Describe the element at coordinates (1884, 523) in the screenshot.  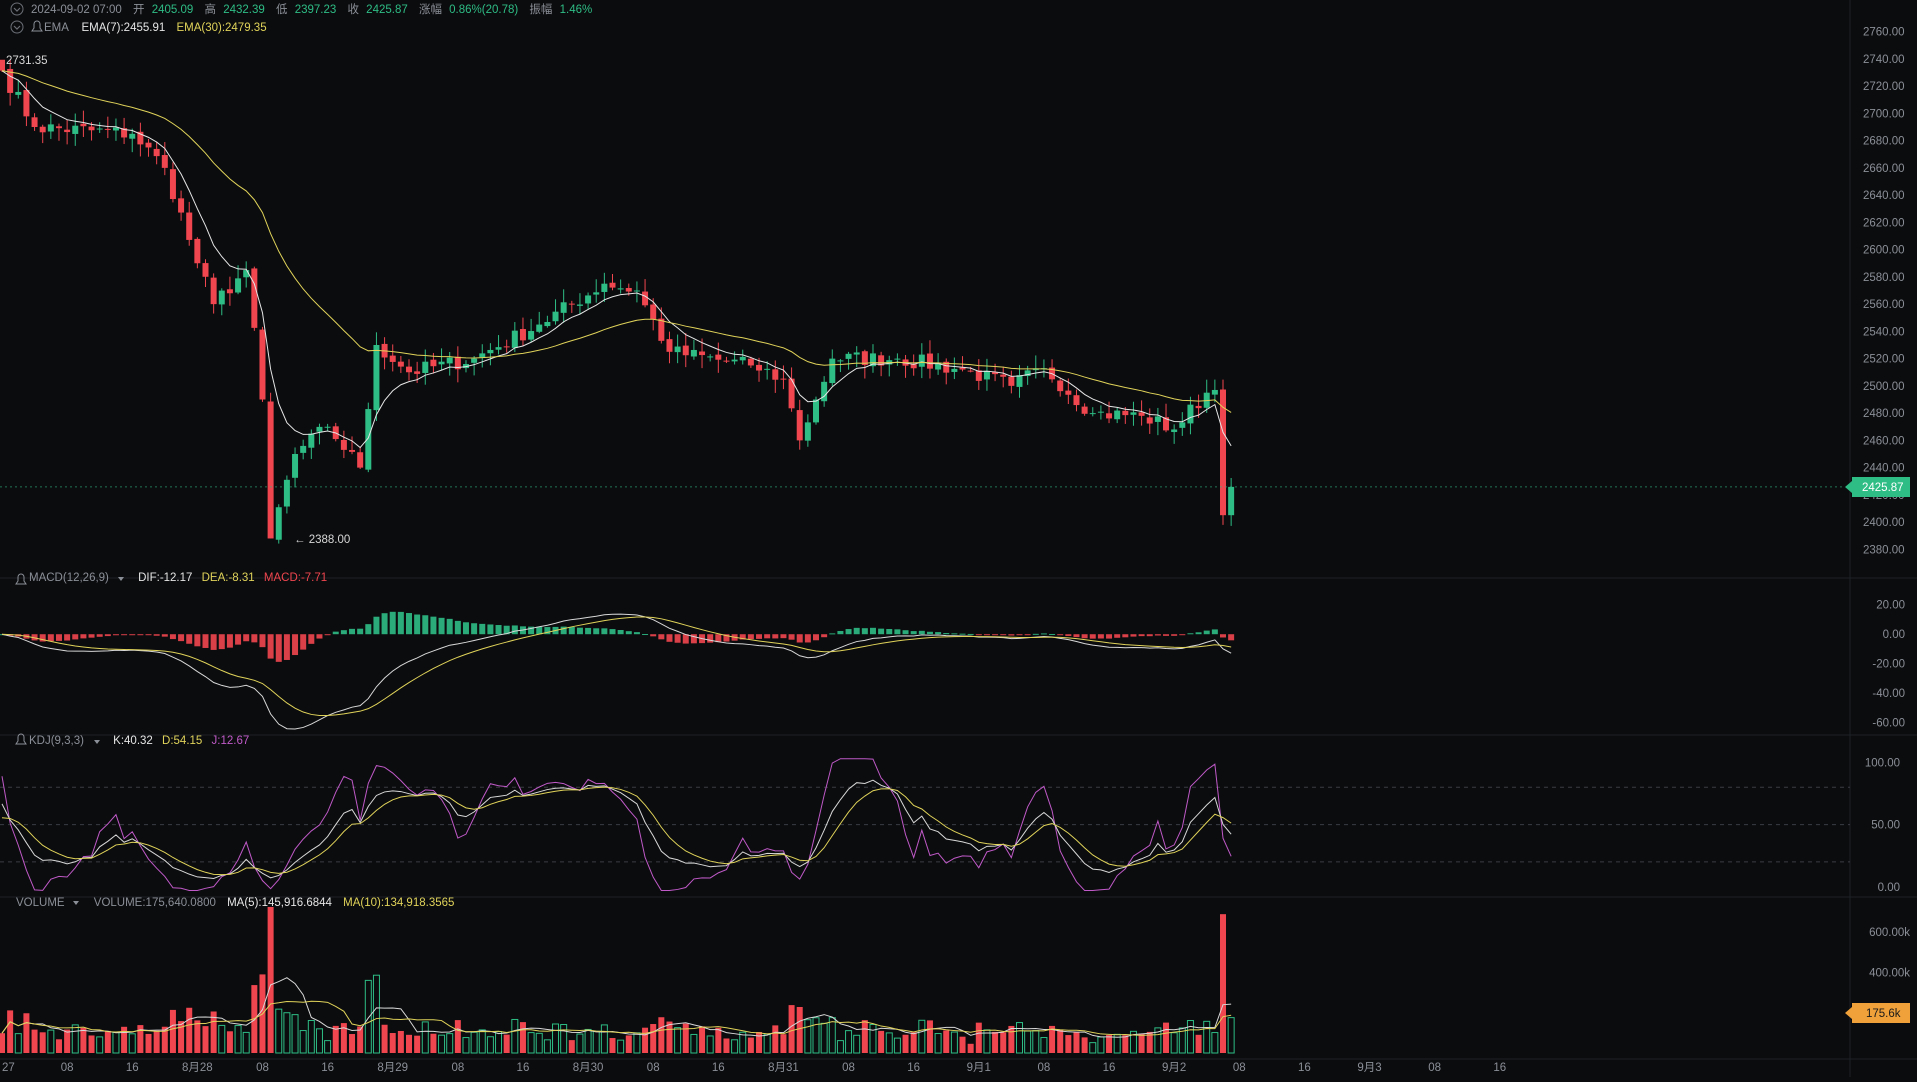
I see `price-axis-tick: 2400.00` at that location.